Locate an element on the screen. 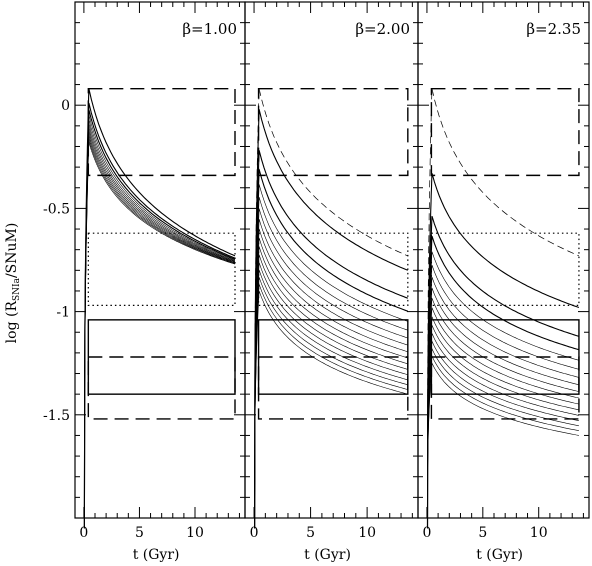 The width and height of the screenshot is (592, 566). beta-label: β=2.35 is located at coordinates (553, 29).